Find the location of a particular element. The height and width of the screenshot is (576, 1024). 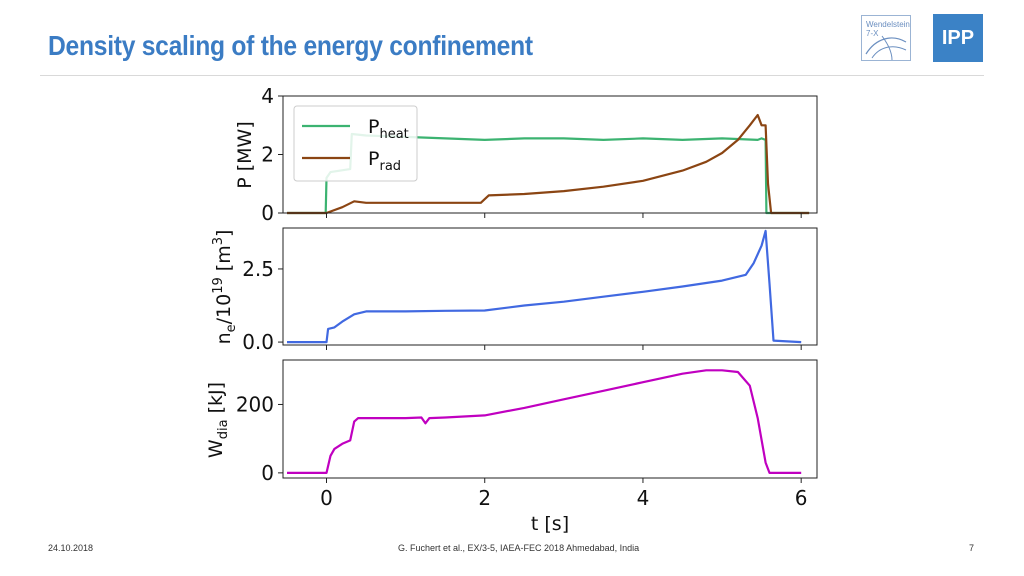

ipp-logo-text: IPP is located at coordinates (958, 38).